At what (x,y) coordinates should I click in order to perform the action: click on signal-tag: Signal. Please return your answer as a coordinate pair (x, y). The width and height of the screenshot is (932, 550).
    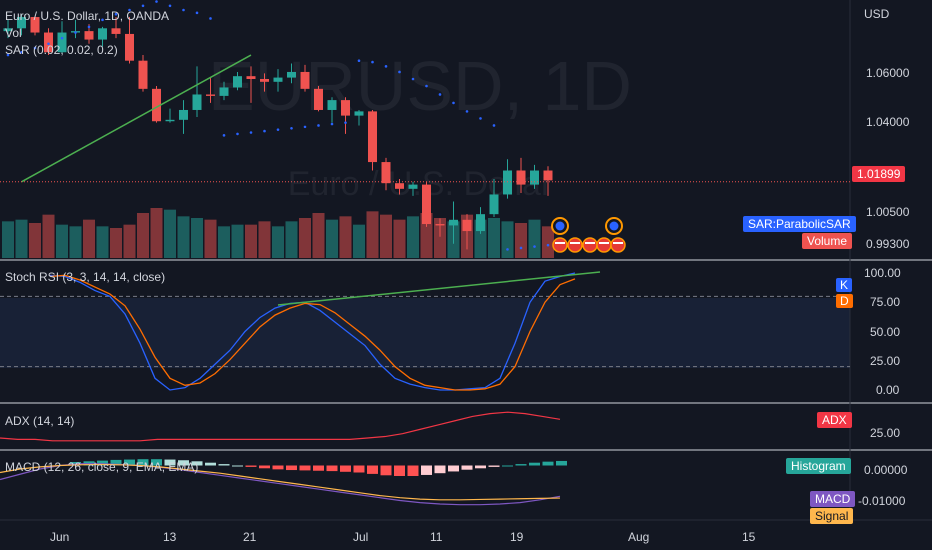
    Looking at the image, I should click on (832, 516).